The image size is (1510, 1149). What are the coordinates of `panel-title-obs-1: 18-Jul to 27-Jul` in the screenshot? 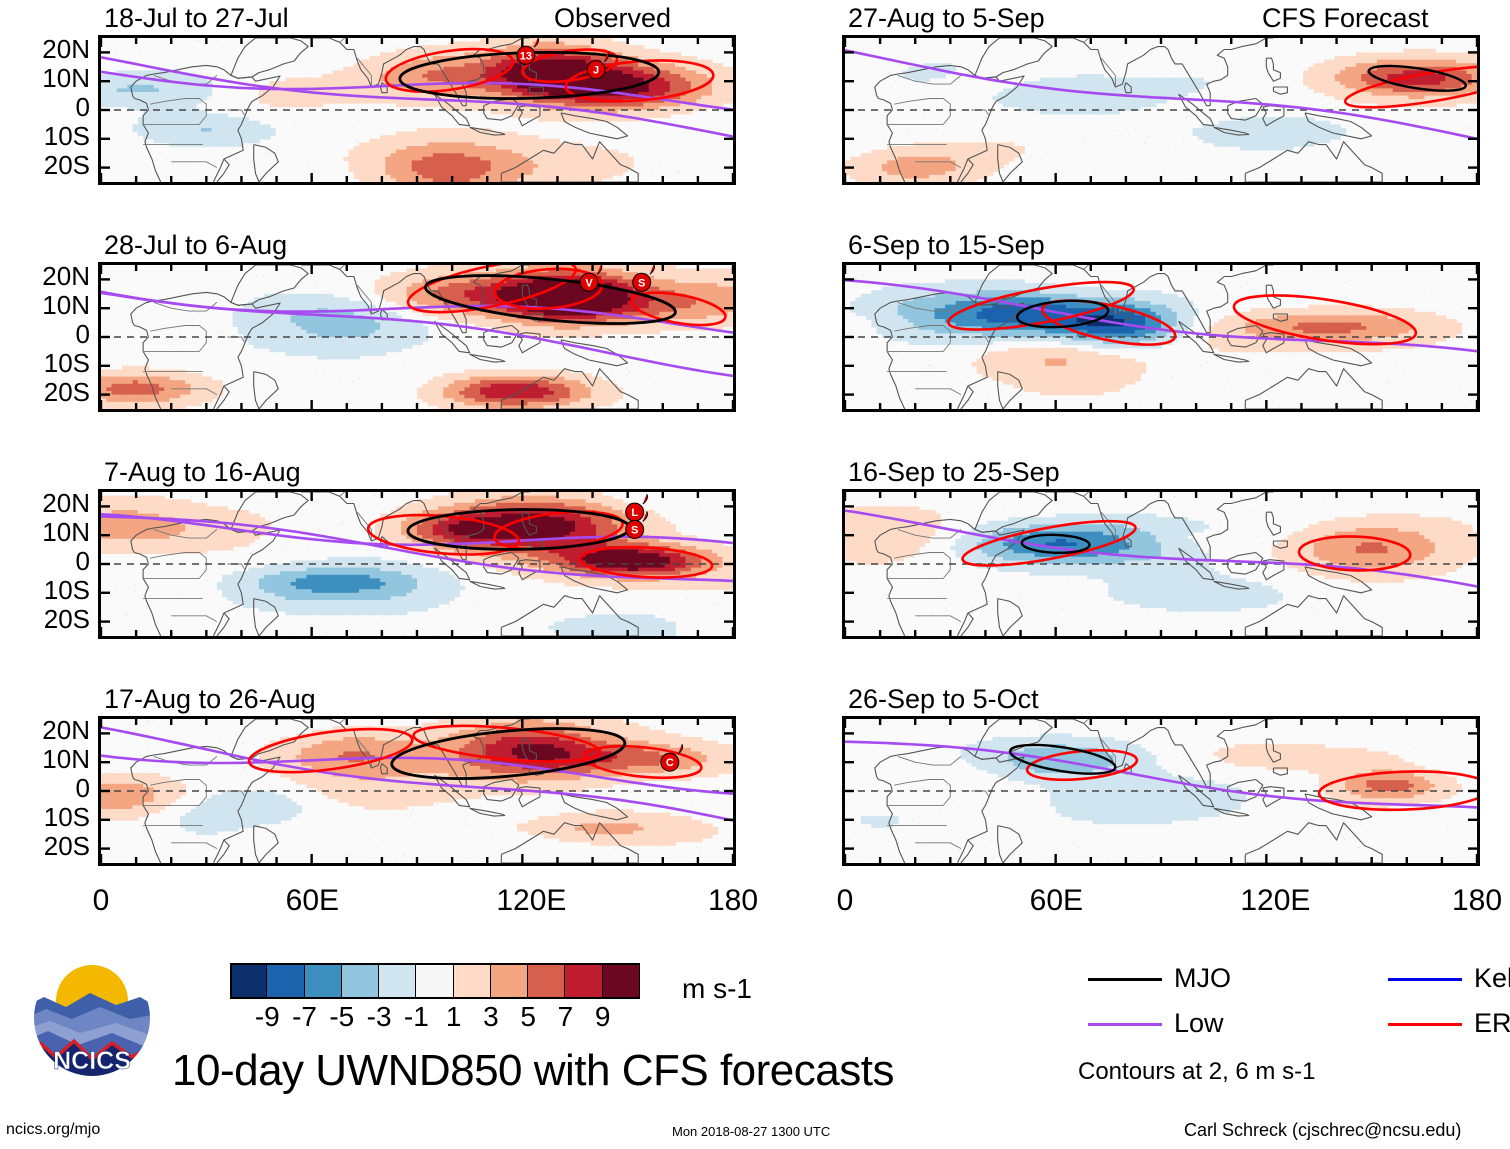 It's located at (196, 18).